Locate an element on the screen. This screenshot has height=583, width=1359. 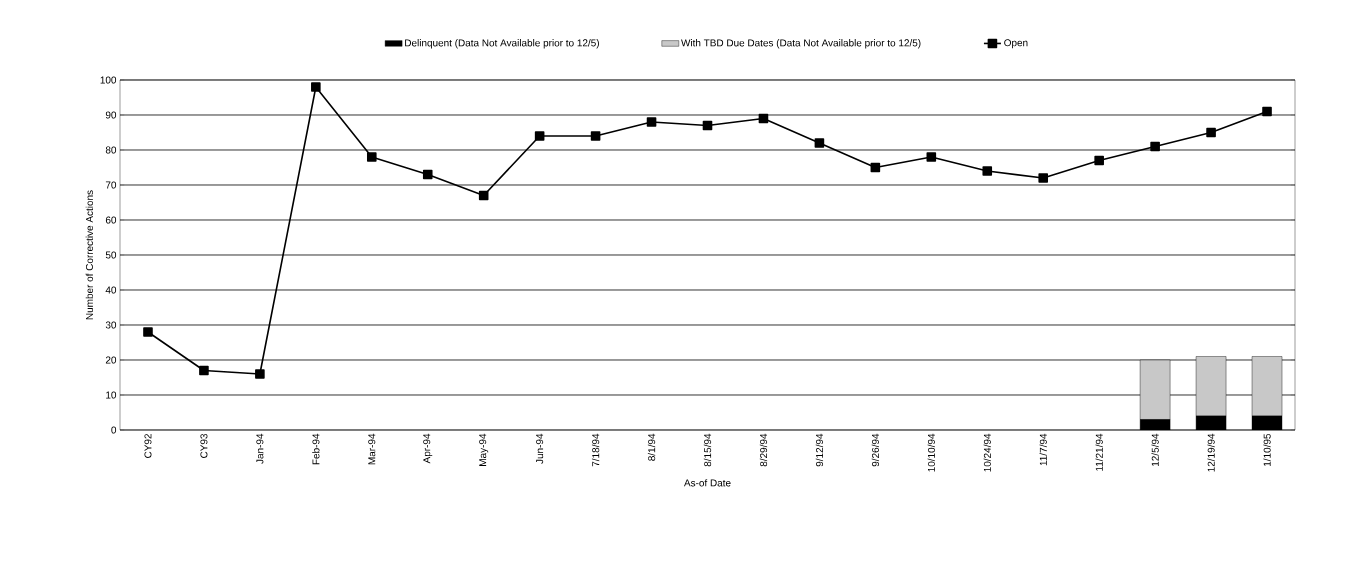
x-tick-label: Feb-94 is located at coordinates (316, 449).